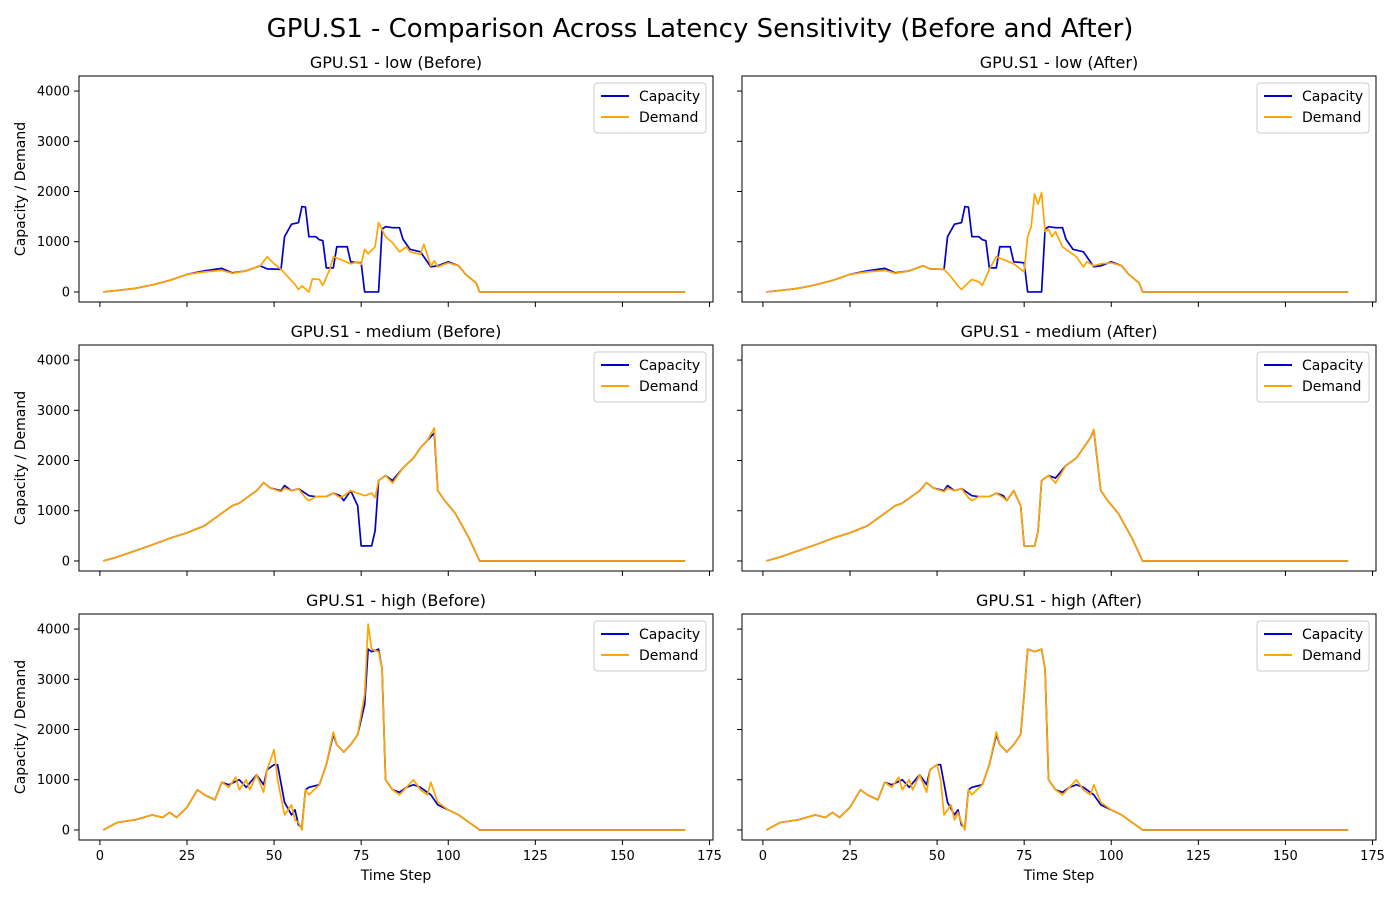 This screenshot has height=900, width=1400. I want to click on chart-4-ytick-label: 0, so click(66, 830).